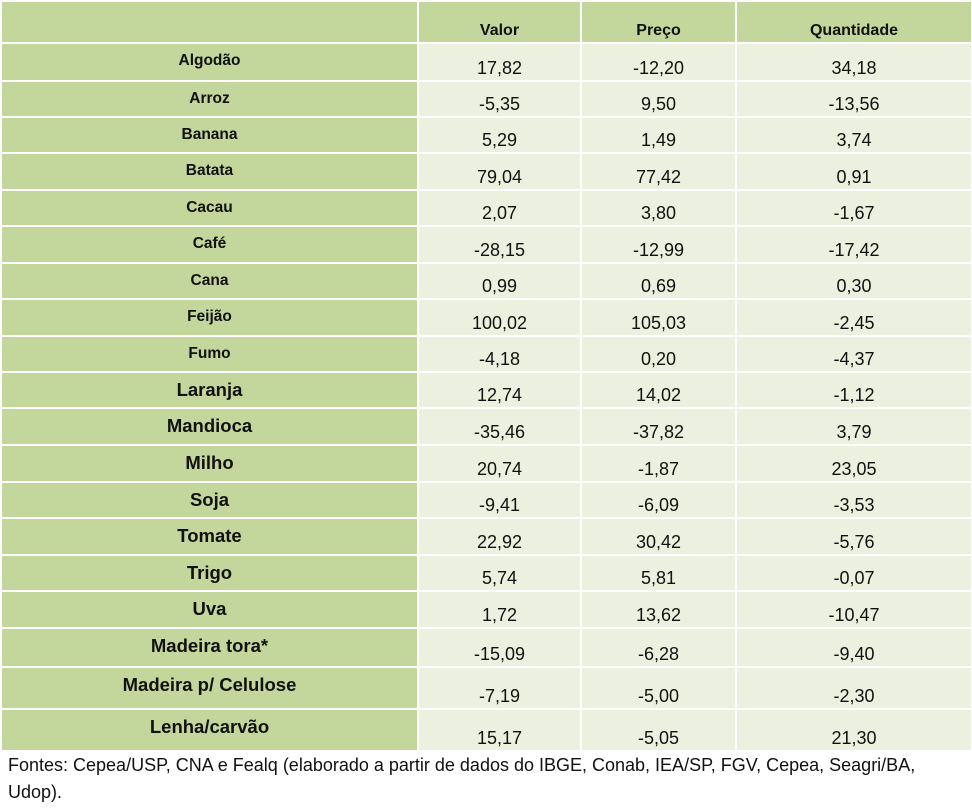  I want to click on cell-valor: -9,41, so click(499, 500).